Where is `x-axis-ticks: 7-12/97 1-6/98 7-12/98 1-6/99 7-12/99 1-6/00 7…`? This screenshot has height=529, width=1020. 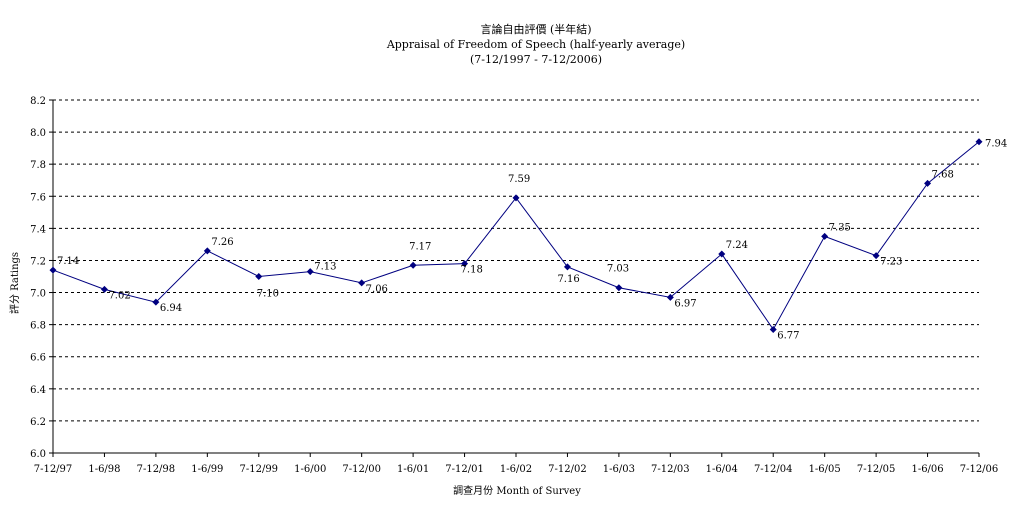
x-axis-ticks: 7-12/97 1-6/98 7-12/98 1-6/99 7-12/99 1-6/00 7… is located at coordinates (516, 464).